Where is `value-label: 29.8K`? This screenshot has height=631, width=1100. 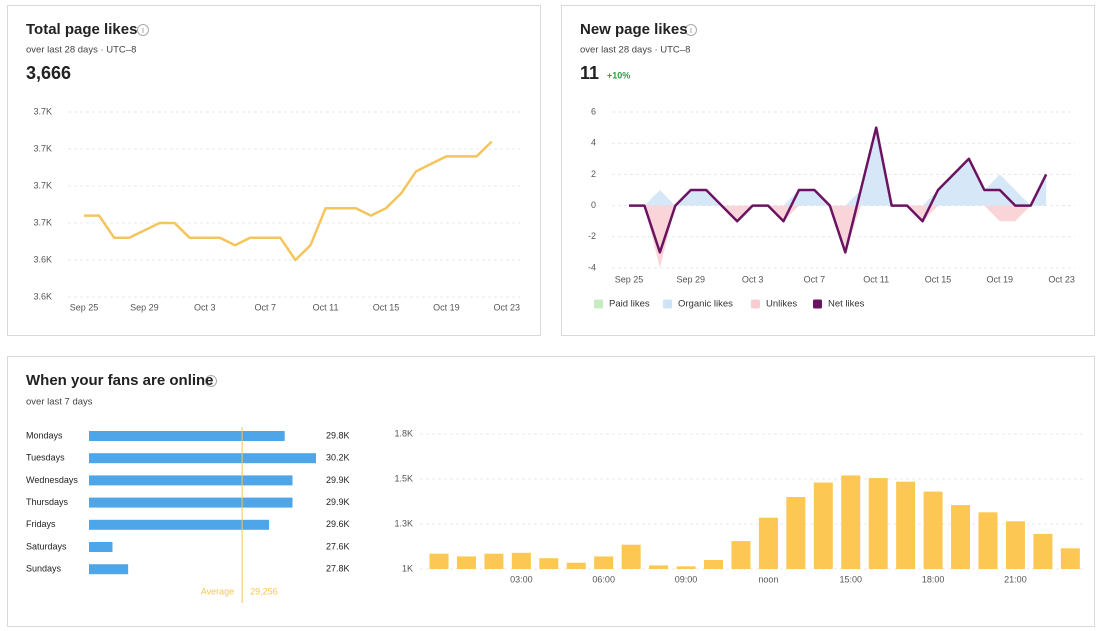
value-label: 29.8K is located at coordinates (338, 435).